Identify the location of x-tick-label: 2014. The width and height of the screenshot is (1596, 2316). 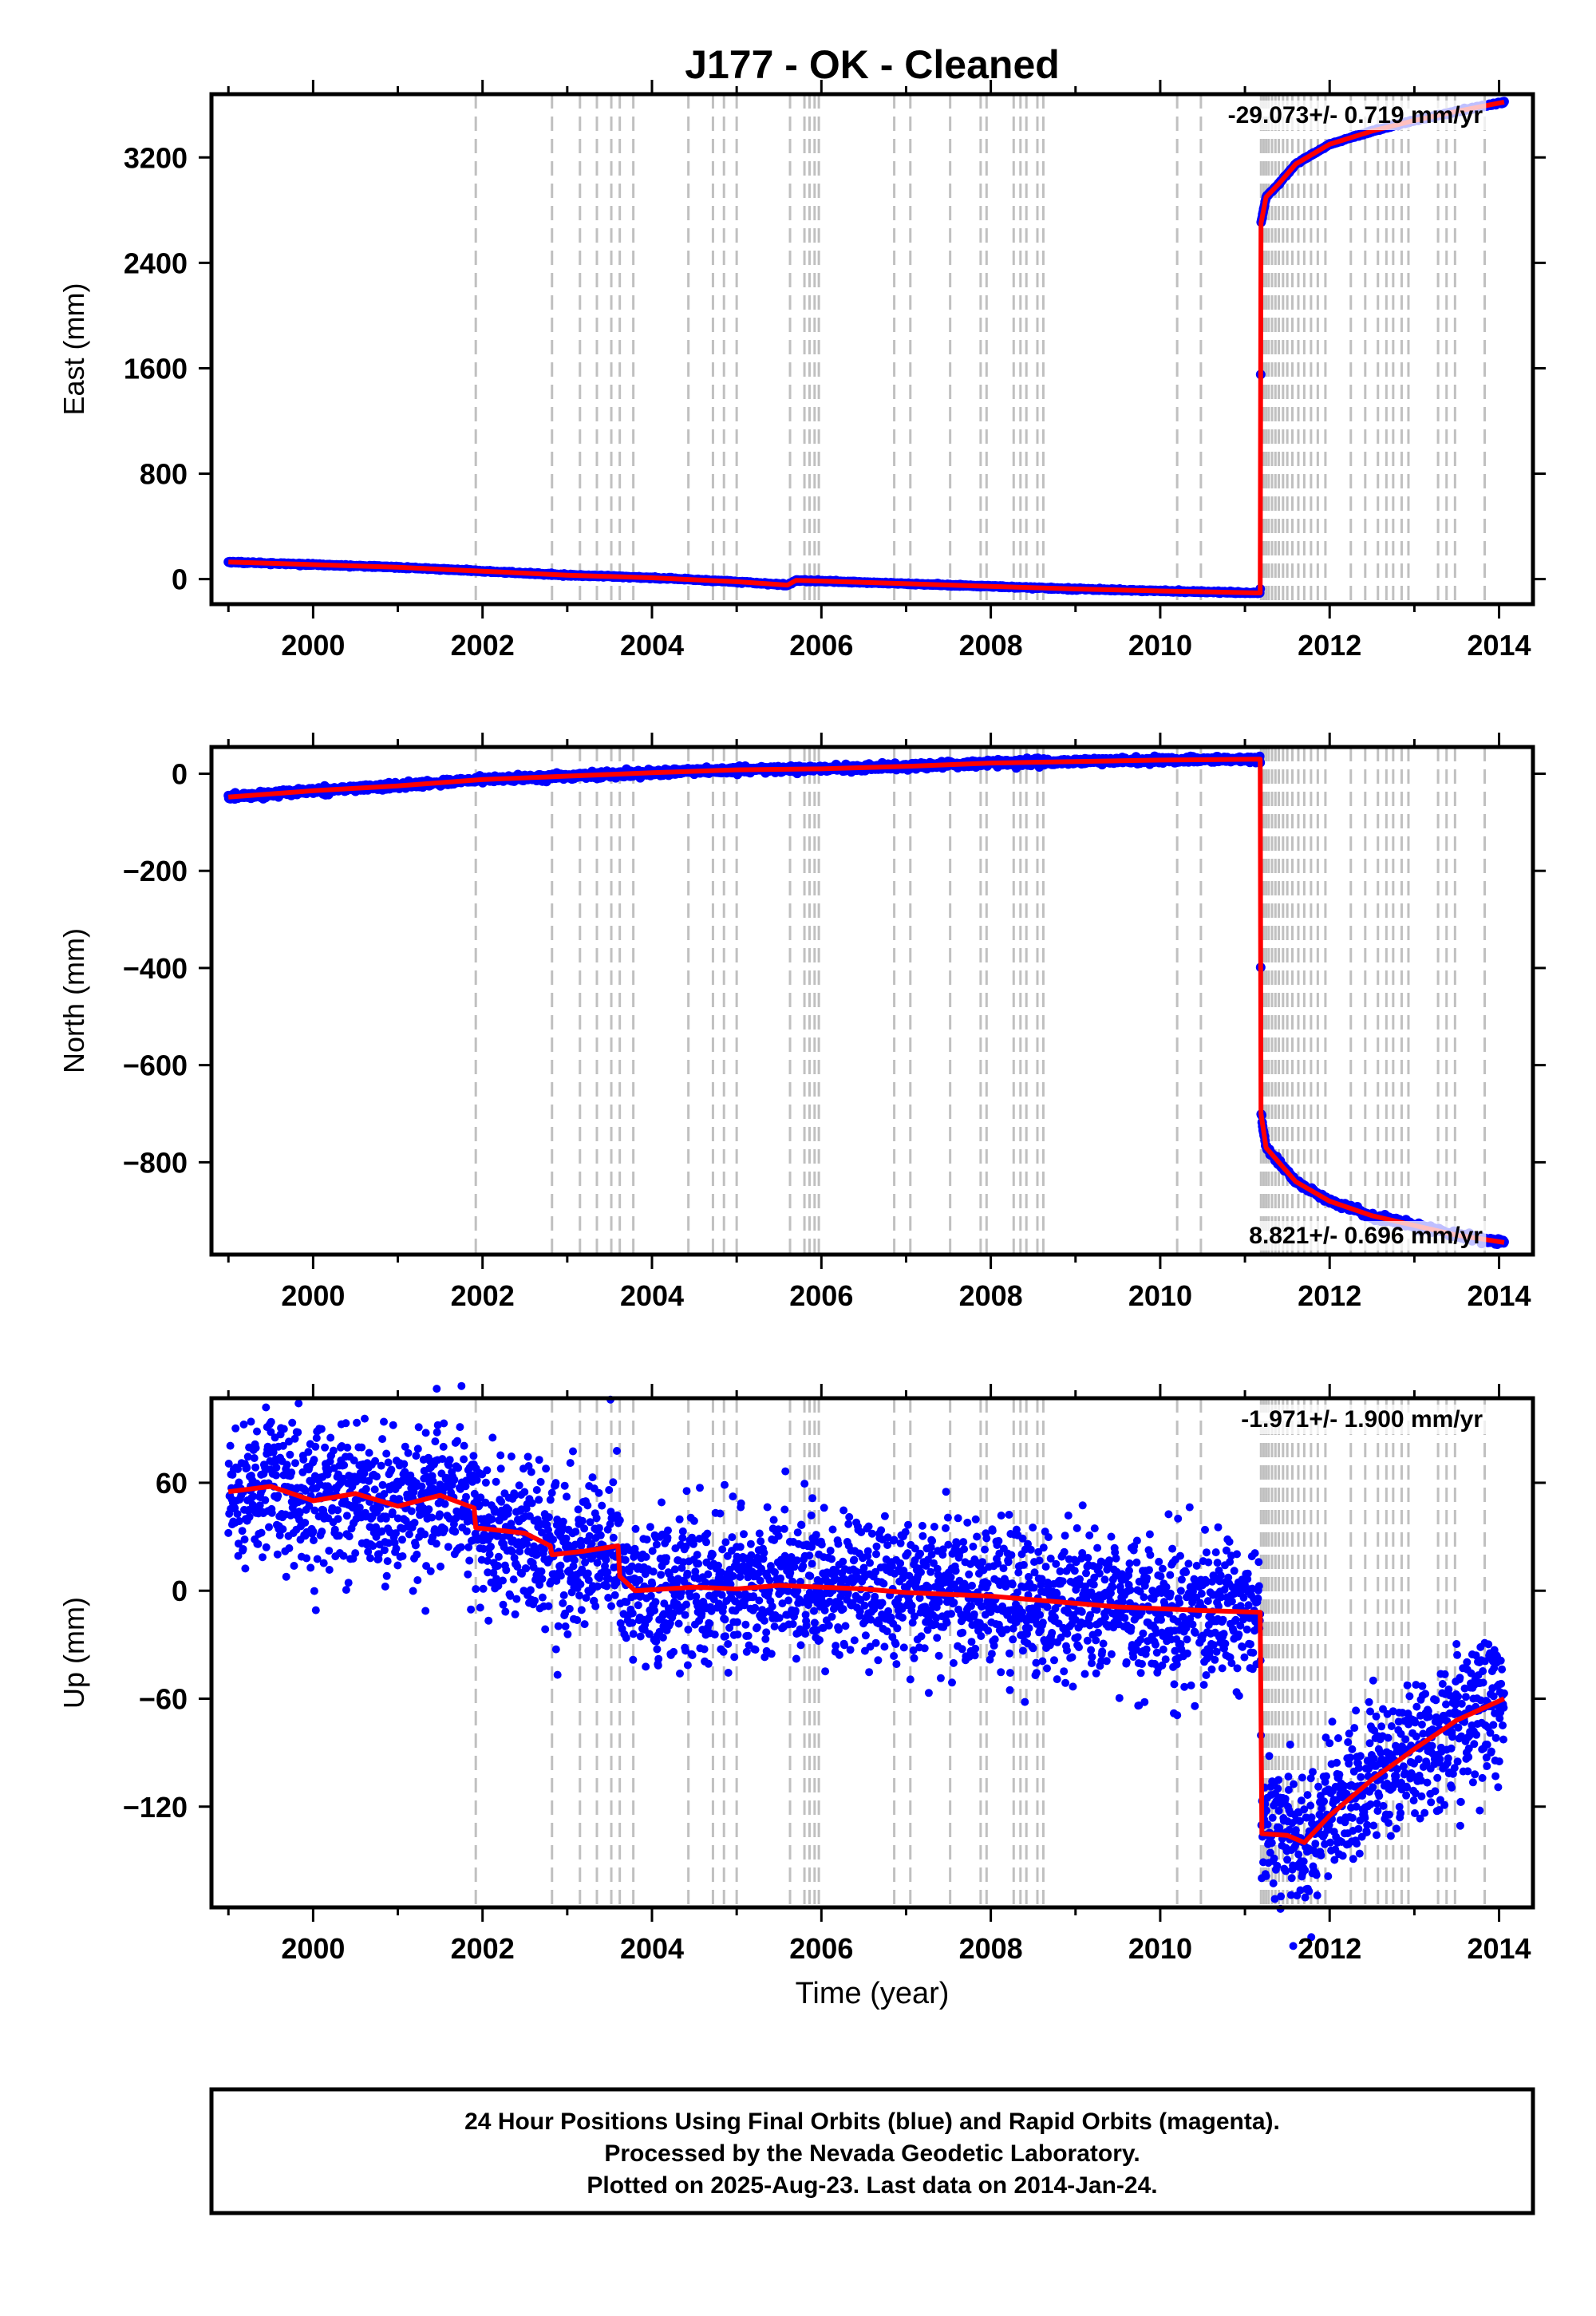
(1499, 645).